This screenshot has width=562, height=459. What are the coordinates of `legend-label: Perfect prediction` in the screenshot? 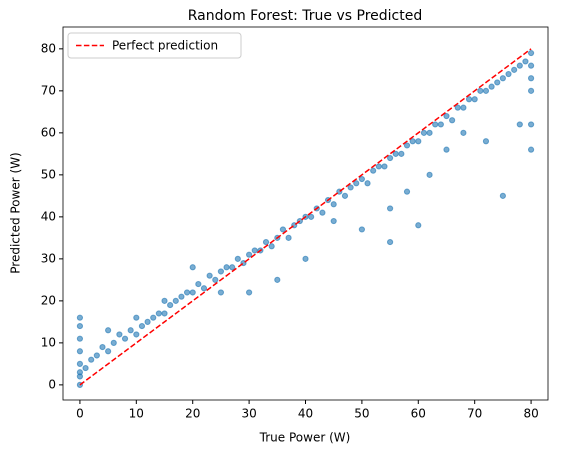 It's located at (165, 46).